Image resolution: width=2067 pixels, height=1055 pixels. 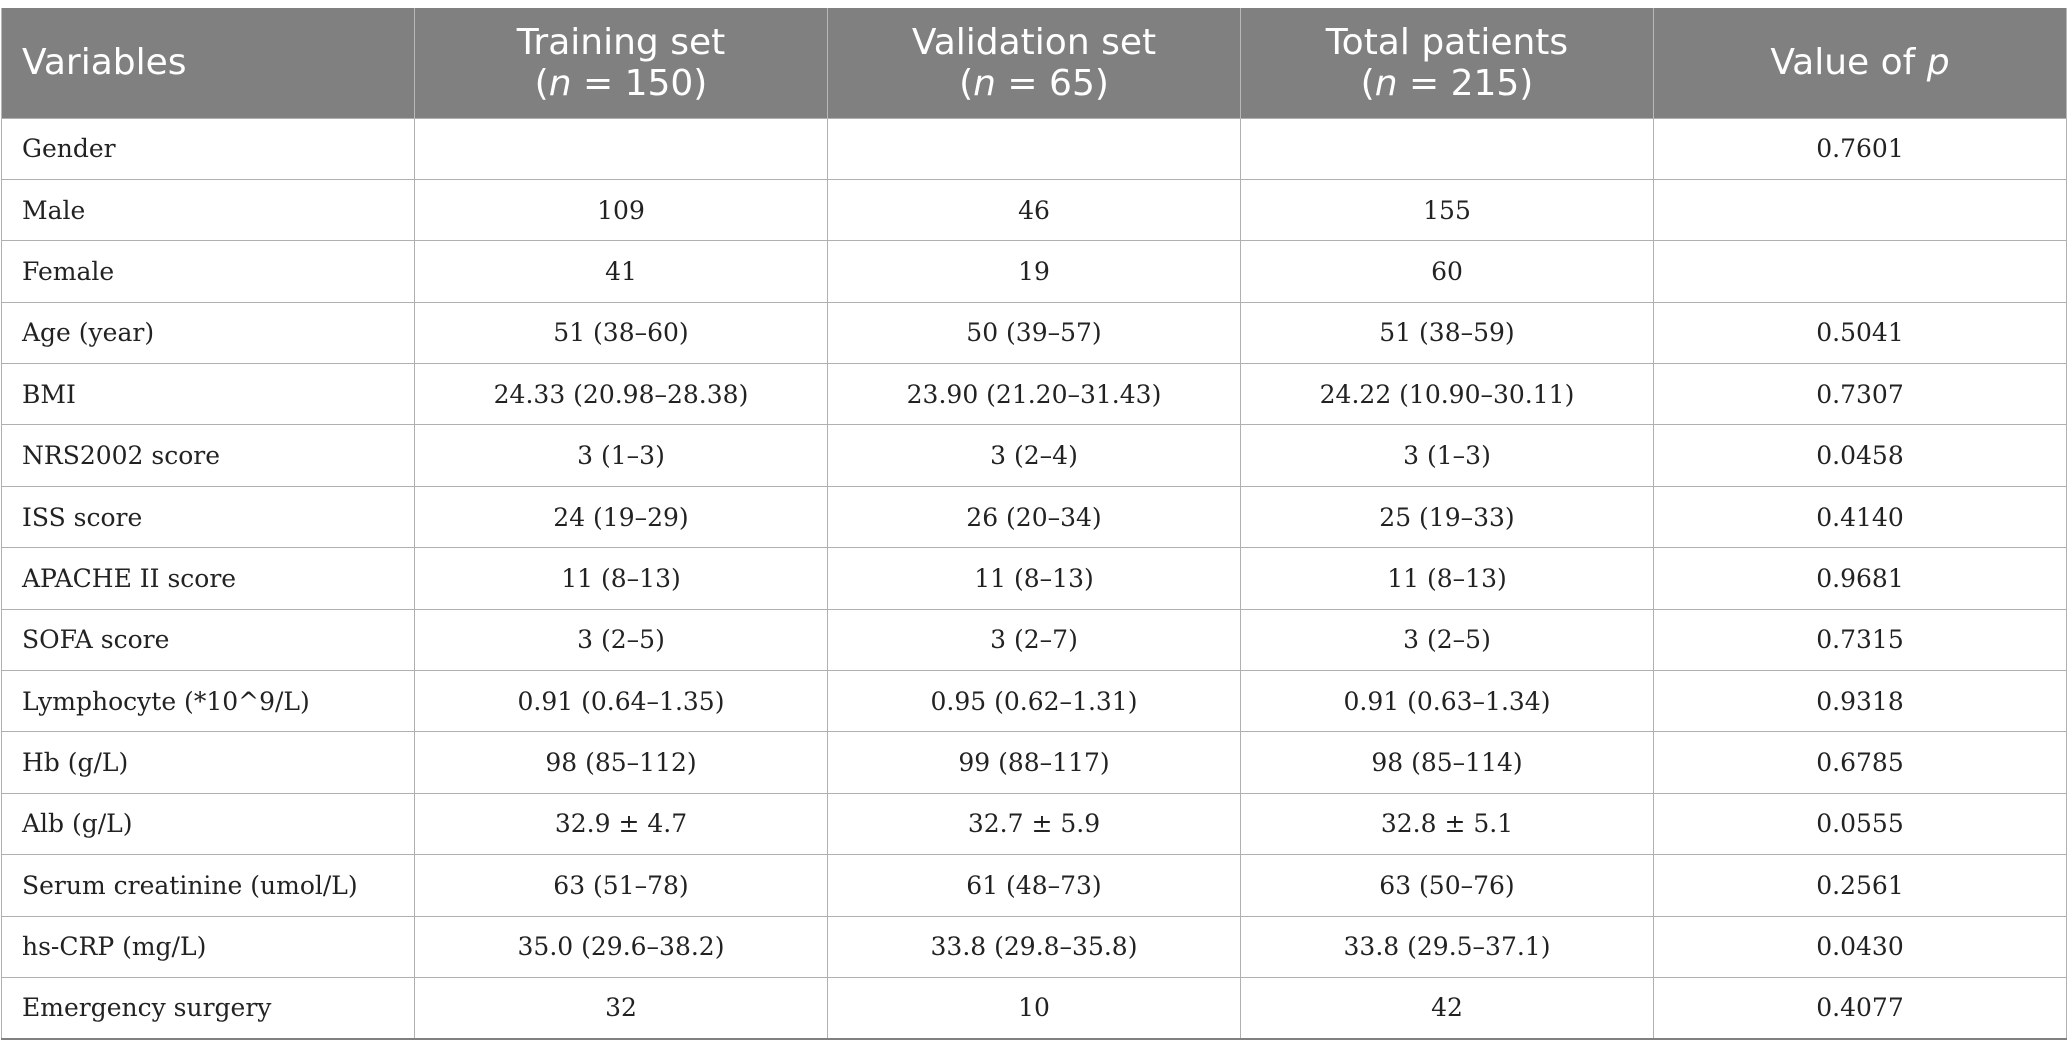 I want to click on training-set-cell: 24 (19–29), so click(x=621, y=517).